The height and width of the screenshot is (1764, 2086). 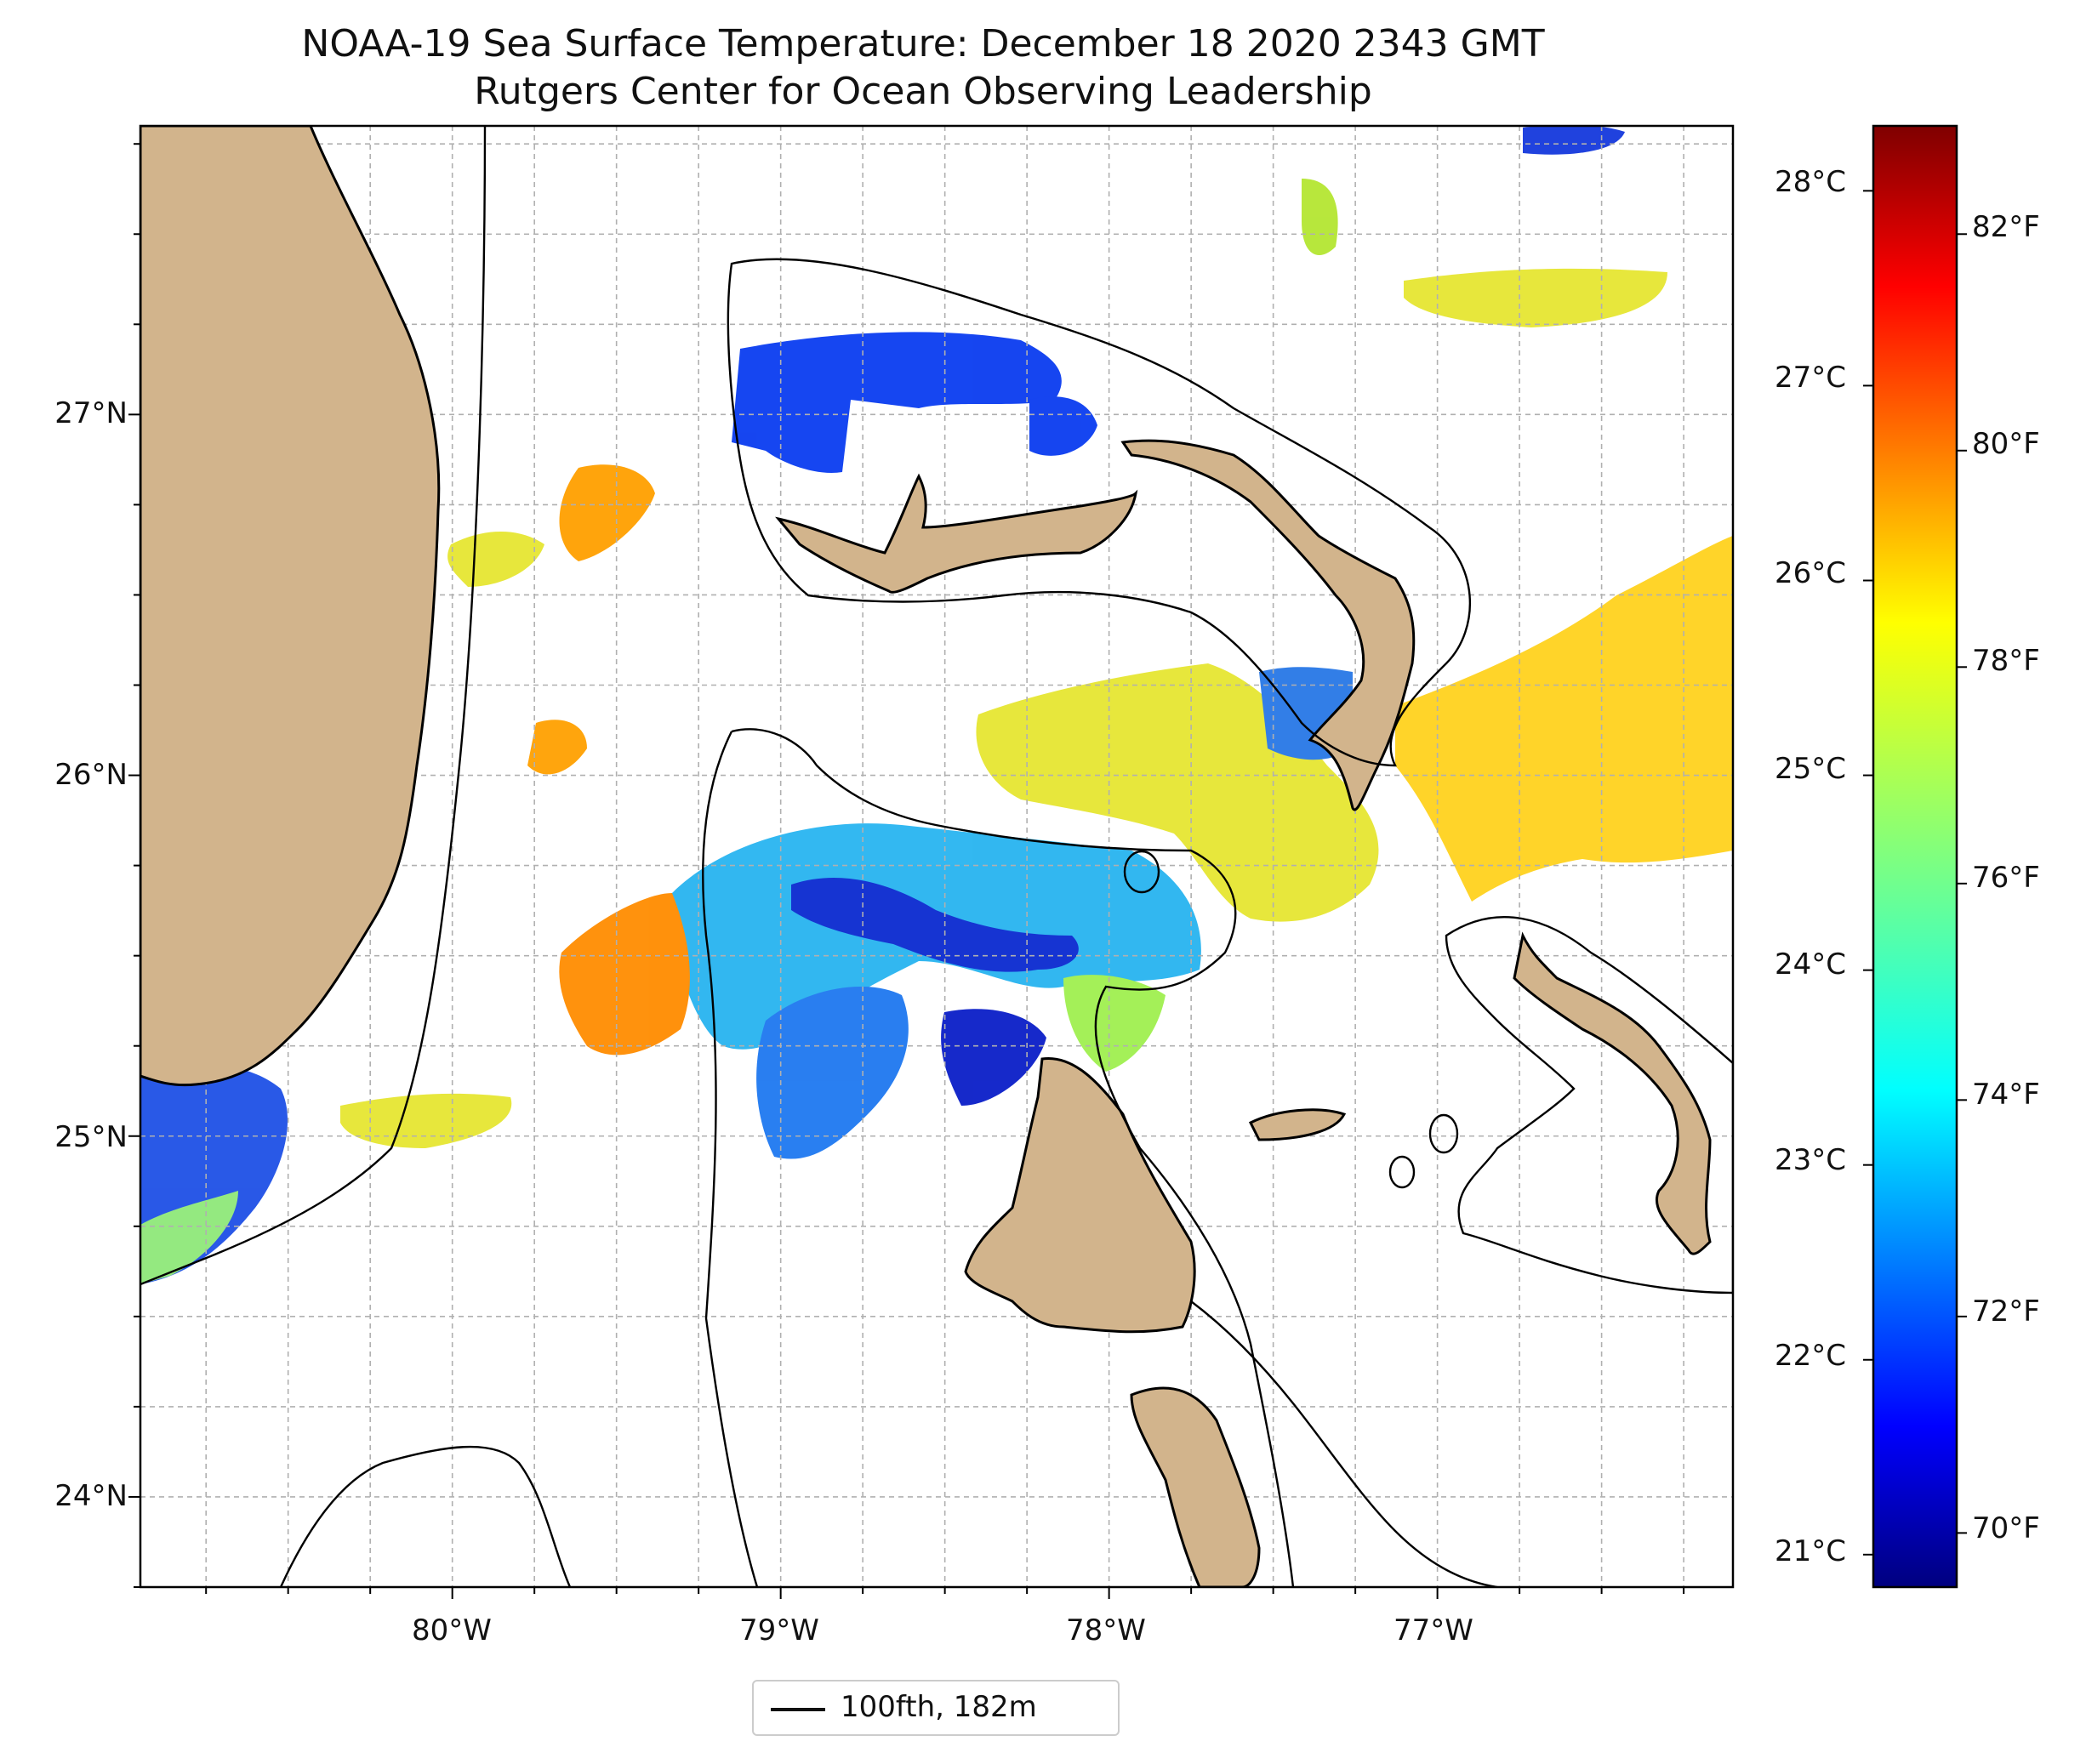 I want to click on lon-tick-78w: 78°W, so click(x=1106, y=1630).